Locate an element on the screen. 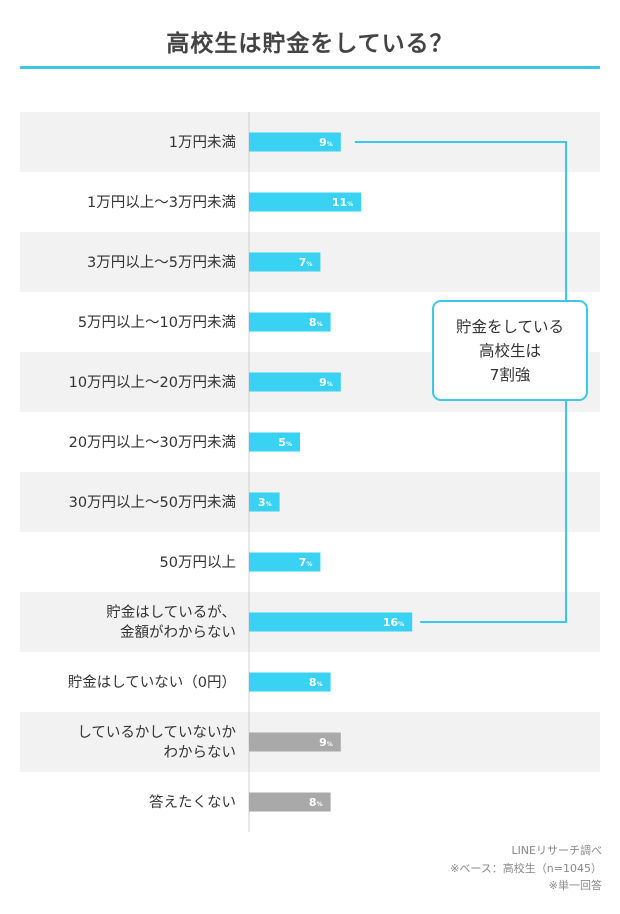  category-label: 10万円以上〜20万円未満 is located at coordinates (152, 382).